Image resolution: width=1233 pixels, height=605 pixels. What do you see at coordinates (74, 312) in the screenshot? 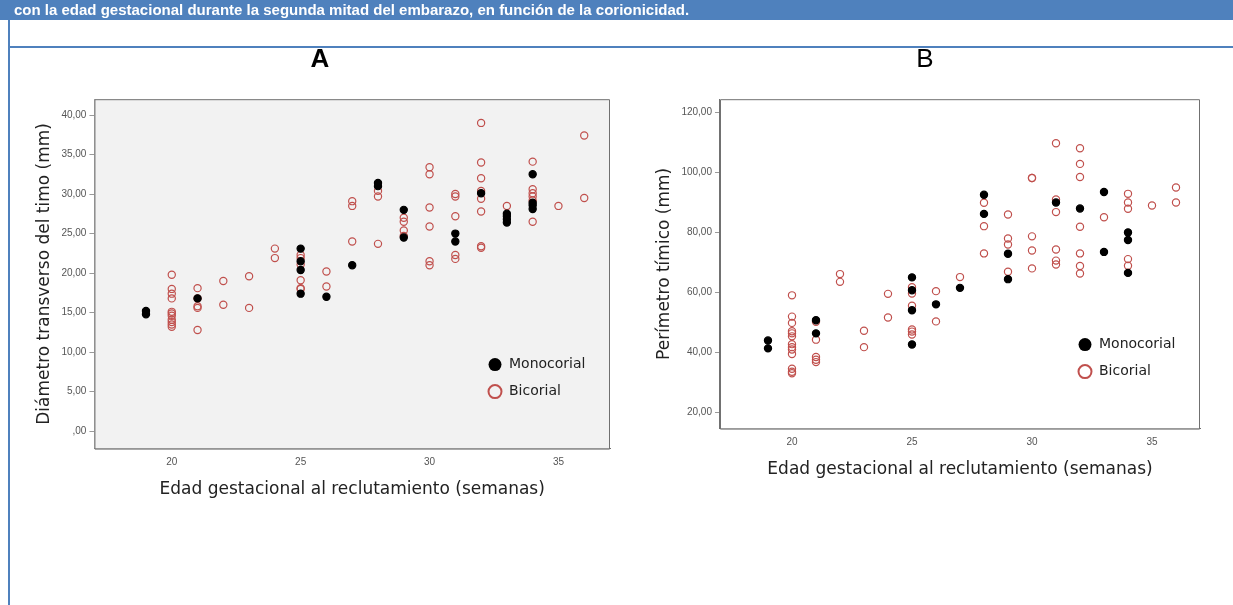
I see `y-tick-label: 15,00` at bounding box center [74, 312].